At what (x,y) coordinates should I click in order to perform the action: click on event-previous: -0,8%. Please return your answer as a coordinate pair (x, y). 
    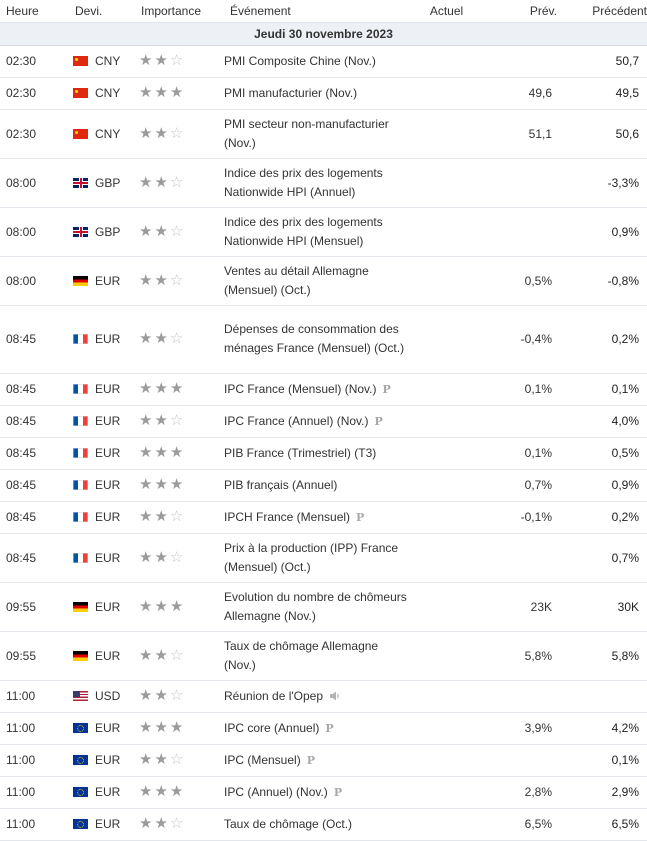
    Looking at the image, I should click on (602, 281).